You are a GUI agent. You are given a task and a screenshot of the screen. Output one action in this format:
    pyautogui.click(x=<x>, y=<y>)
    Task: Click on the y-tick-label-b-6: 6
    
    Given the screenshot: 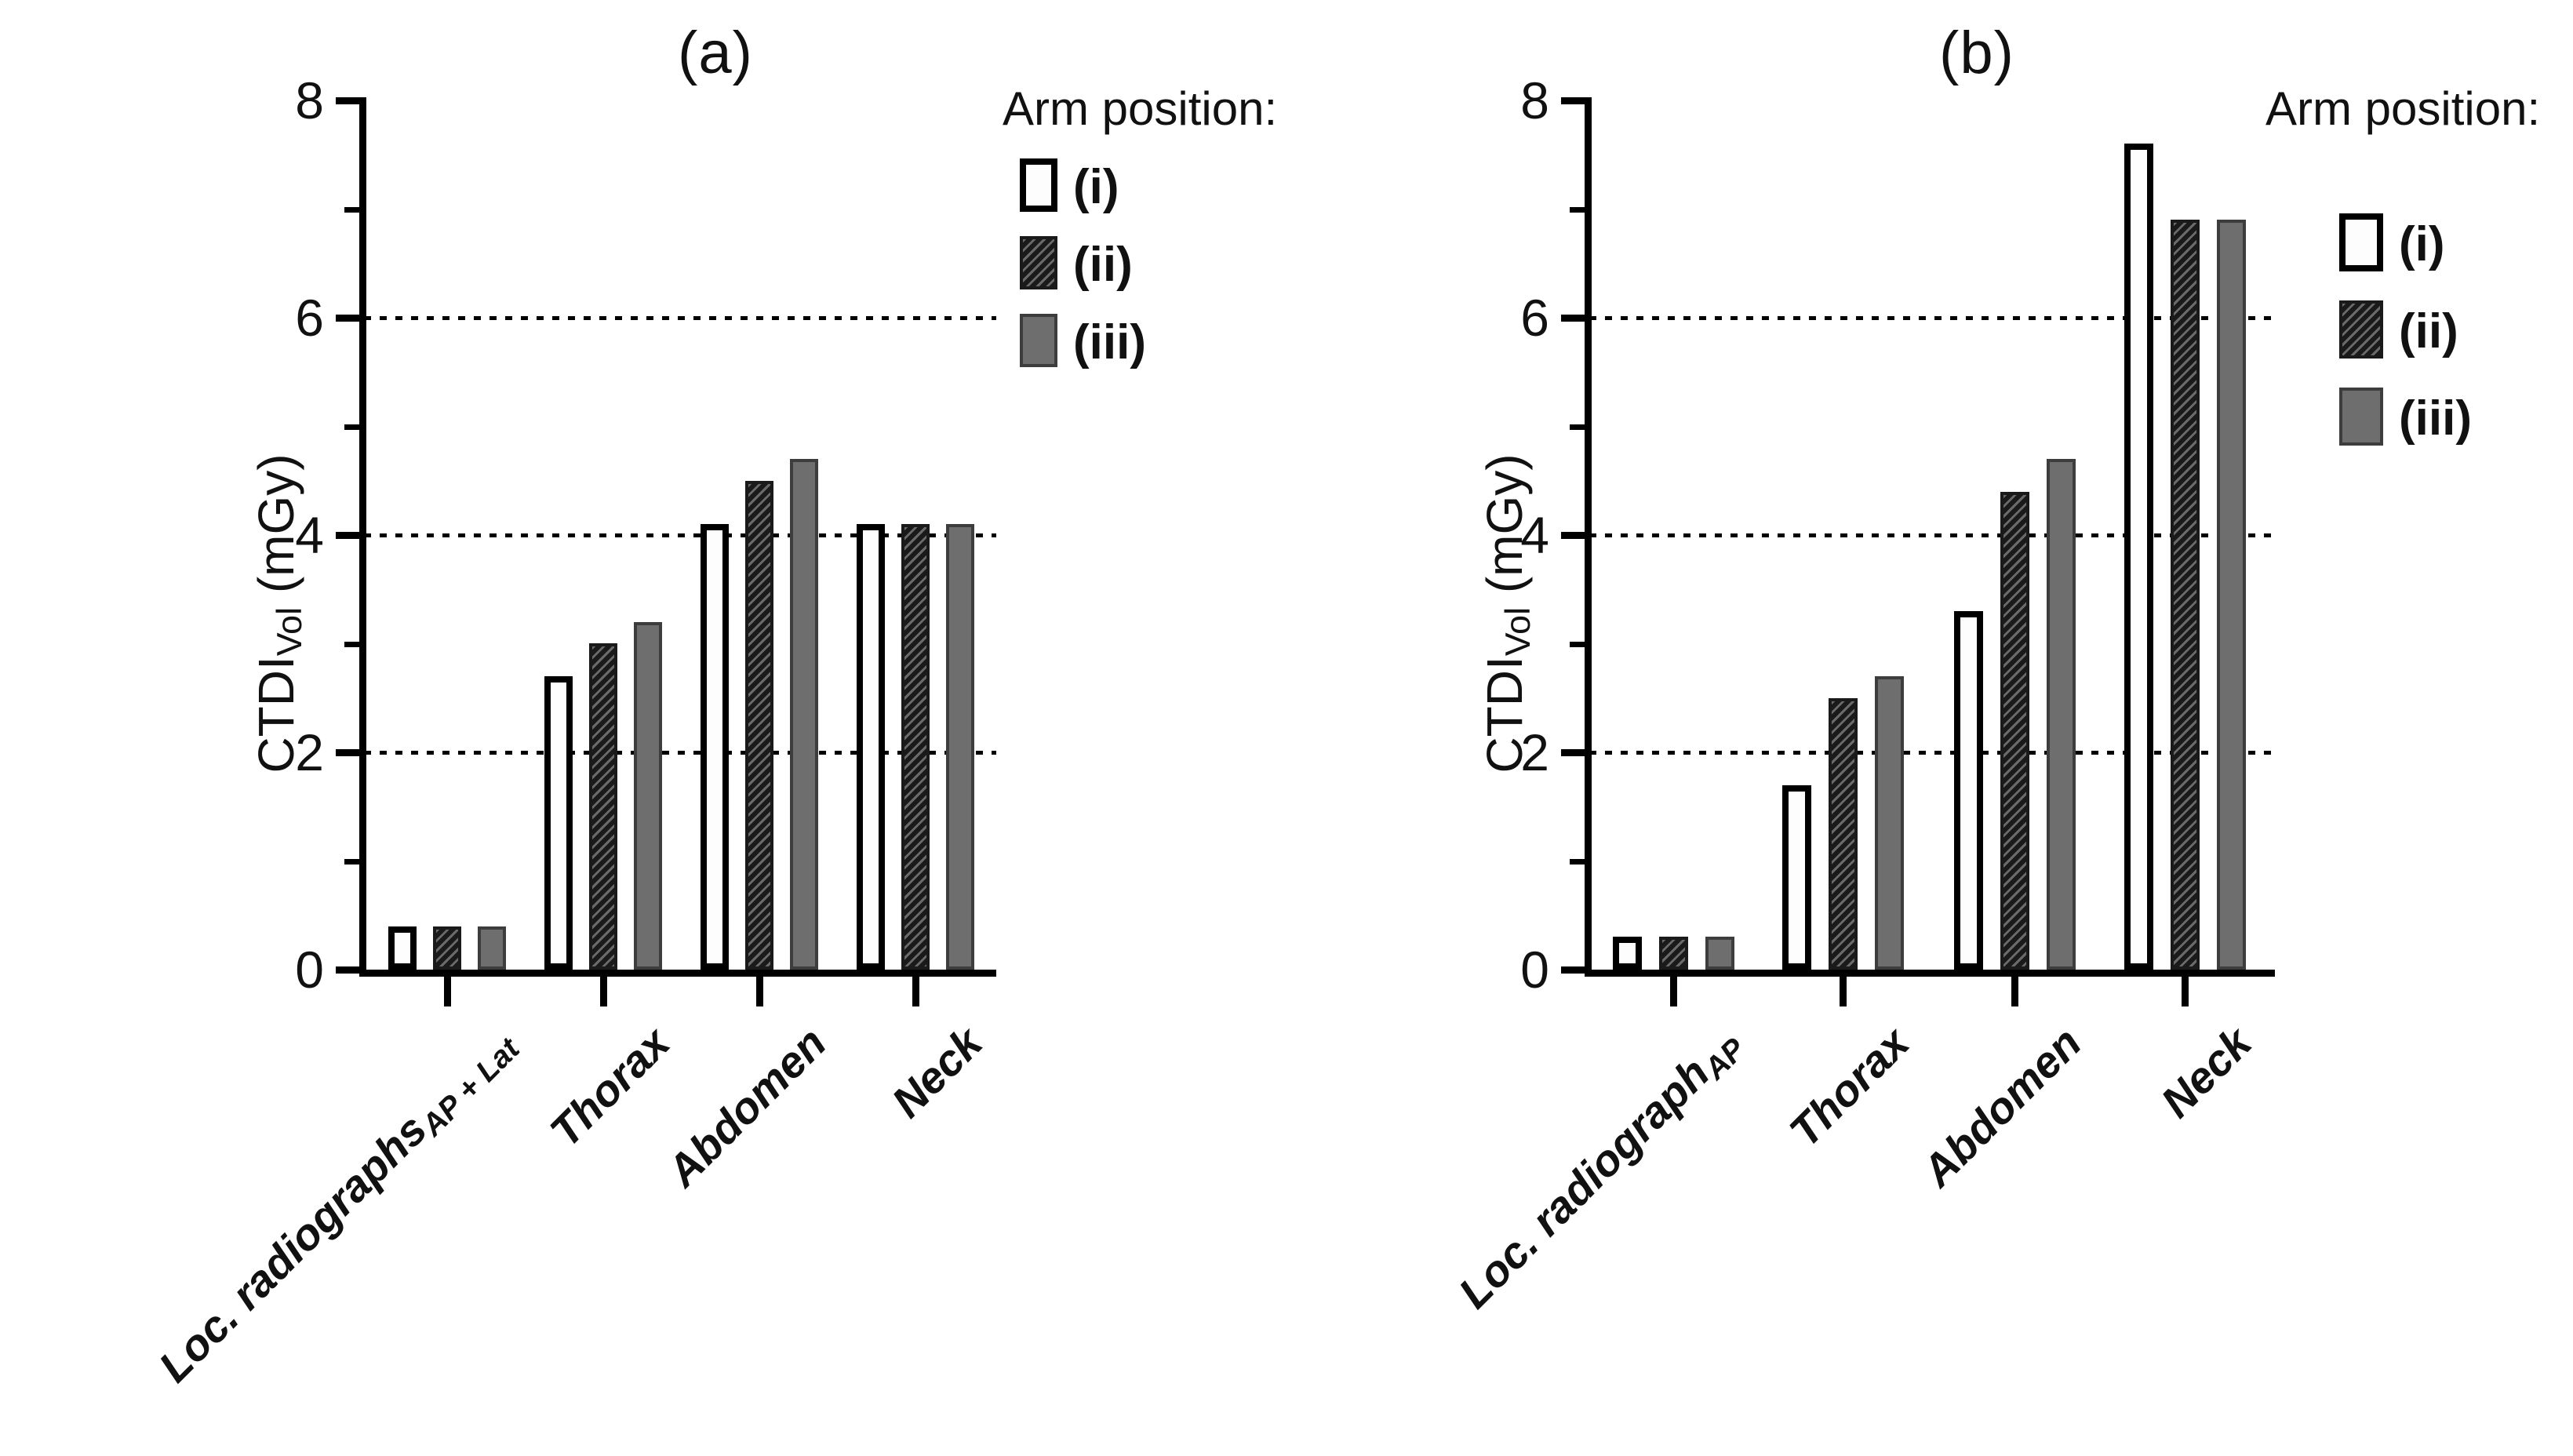 What is the action you would take?
    pyautogui.click(x=1534, y=318)
    